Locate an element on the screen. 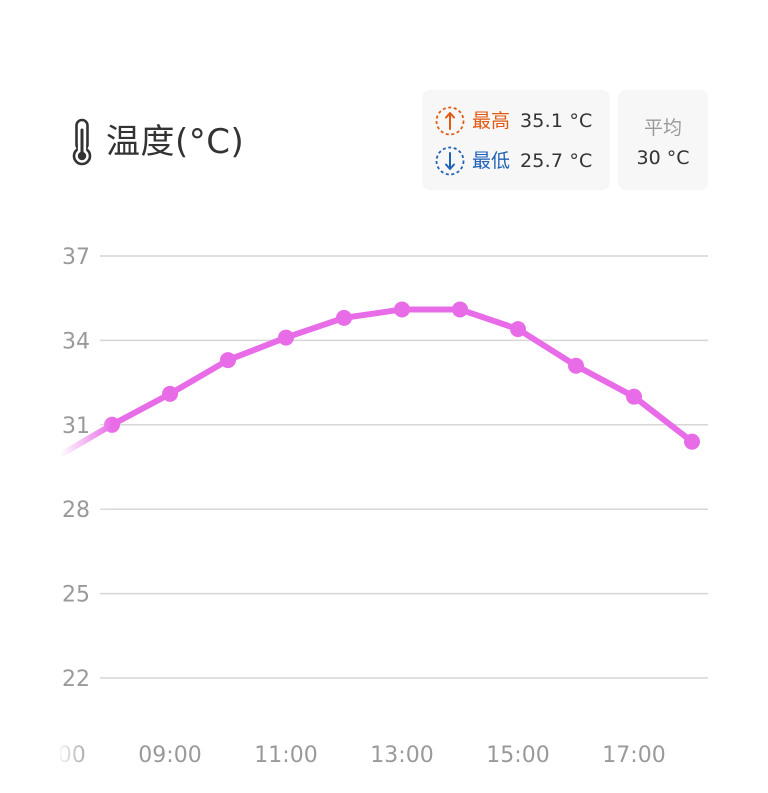 The height and width of the screenshot is (793, 768). max-temperature: 最高 35.1 °C is located at coordinates (513, 121).